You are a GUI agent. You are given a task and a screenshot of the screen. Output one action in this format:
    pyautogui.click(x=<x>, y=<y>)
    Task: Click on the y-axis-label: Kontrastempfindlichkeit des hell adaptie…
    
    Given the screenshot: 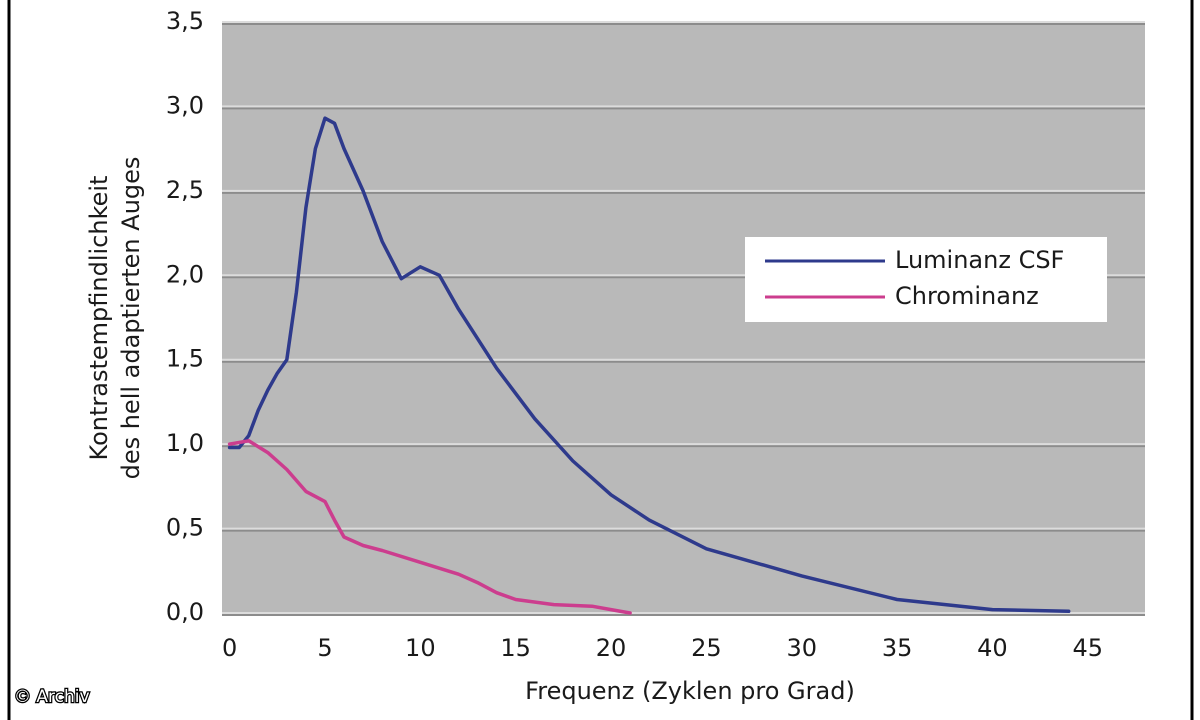 What is the action you would take?
    pyautogui.click(x=115, y=318)
    